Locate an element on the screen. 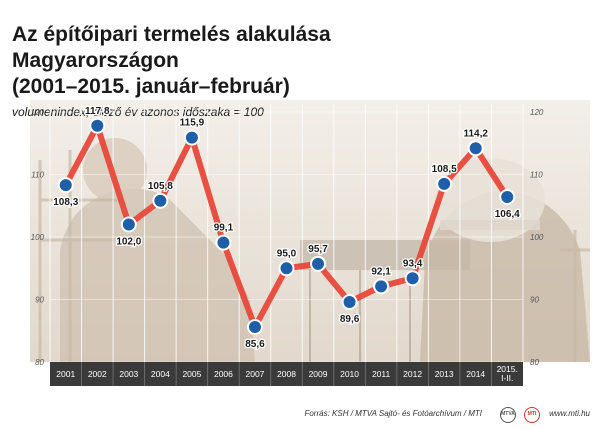 The height and width of the screenshot is (430, 600). x-tick-label: 2008 is located at coordinates (286, 374).